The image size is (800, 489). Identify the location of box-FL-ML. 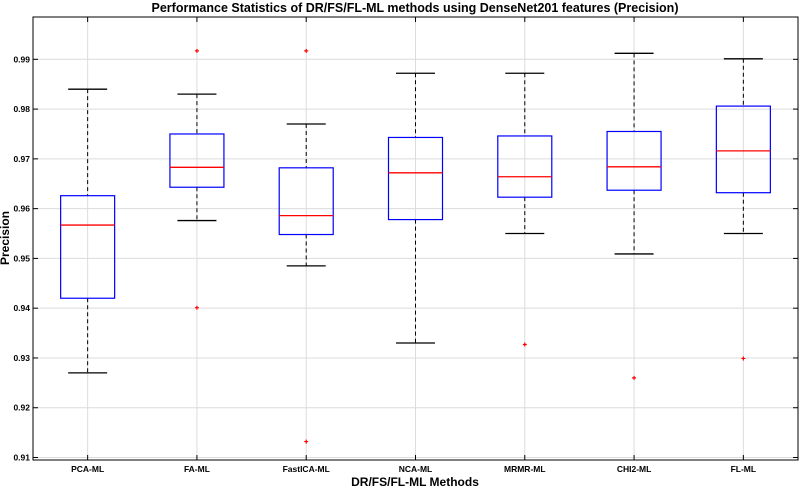
(743, 209).